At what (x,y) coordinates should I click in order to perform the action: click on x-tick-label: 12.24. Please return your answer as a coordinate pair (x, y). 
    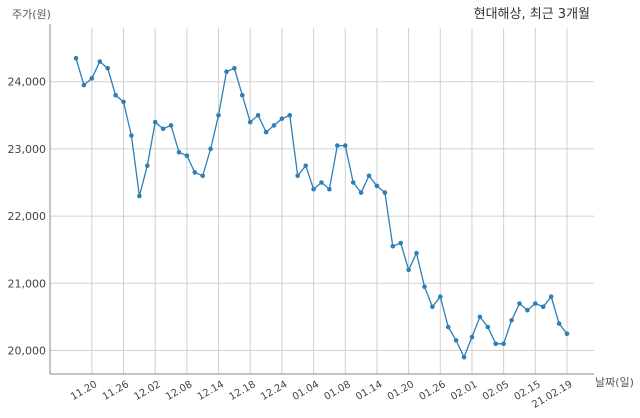
    Looking at the image, I should click on (274, 391).